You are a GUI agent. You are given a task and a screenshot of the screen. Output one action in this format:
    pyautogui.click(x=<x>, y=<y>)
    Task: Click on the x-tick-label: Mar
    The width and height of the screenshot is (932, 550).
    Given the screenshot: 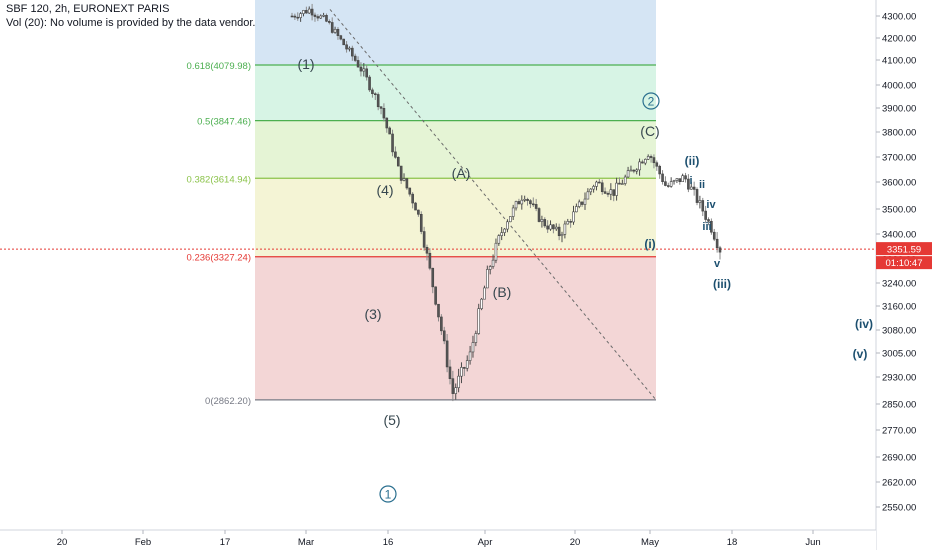 What is the action you would take?
    pyautogui.click(x=306, y=542)
    